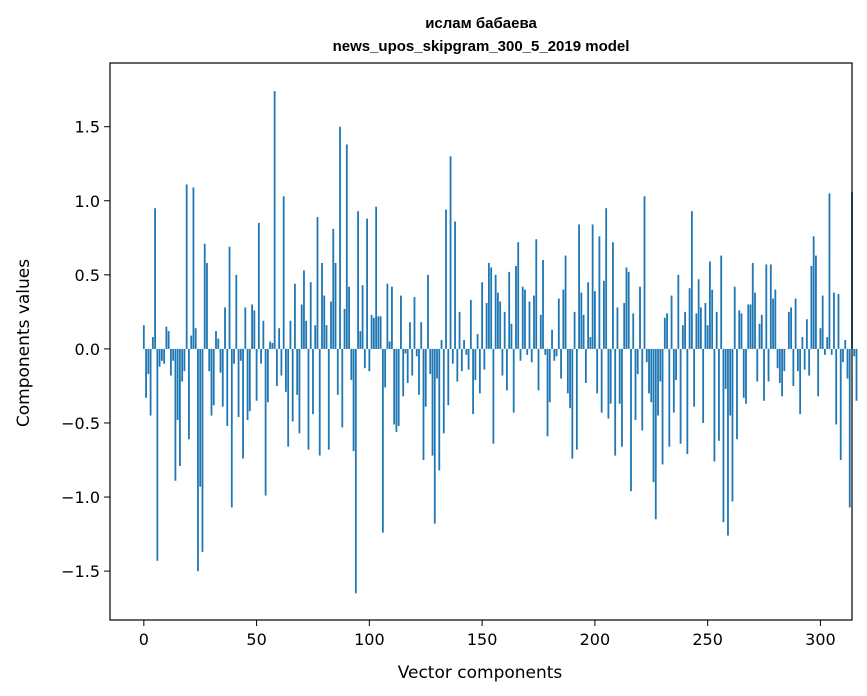  I want to click on x-tick-label: 100, so click(369, 639).